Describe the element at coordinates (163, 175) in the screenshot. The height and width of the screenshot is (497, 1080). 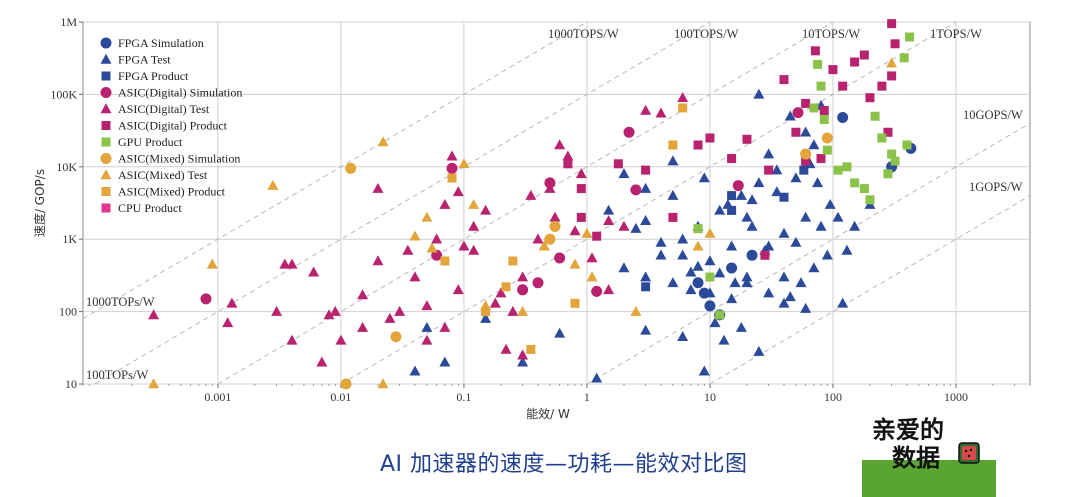
I see `legend-label-asic-mixed-test: ASIC(Mixed) Test` at that location.